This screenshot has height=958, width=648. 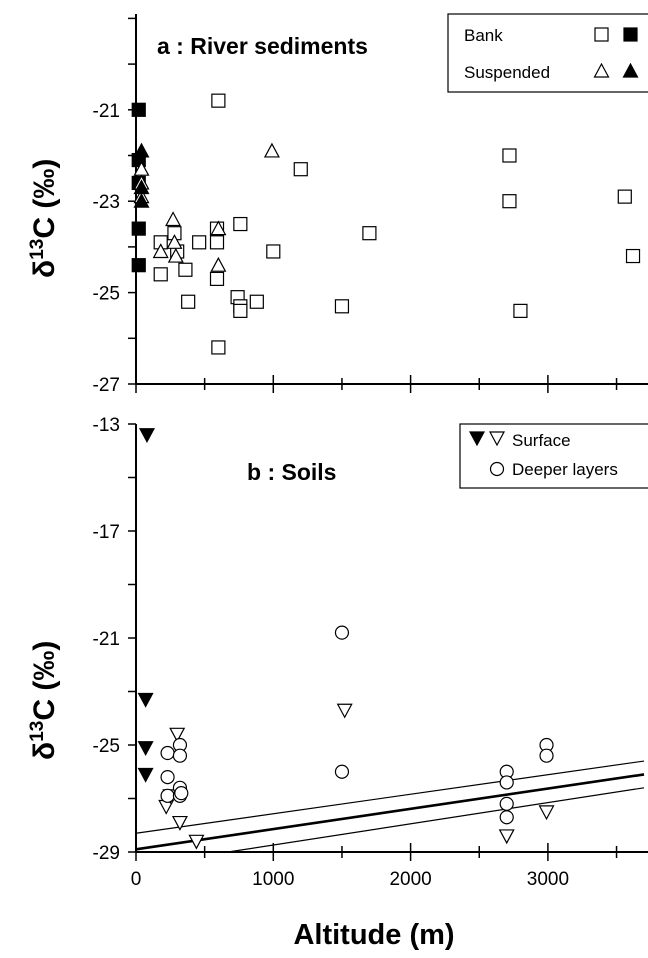 What do you see at coordinates (106, 202) in the screenshot?
I see `y-tick-label: -23` at bounding box center [106, 202].